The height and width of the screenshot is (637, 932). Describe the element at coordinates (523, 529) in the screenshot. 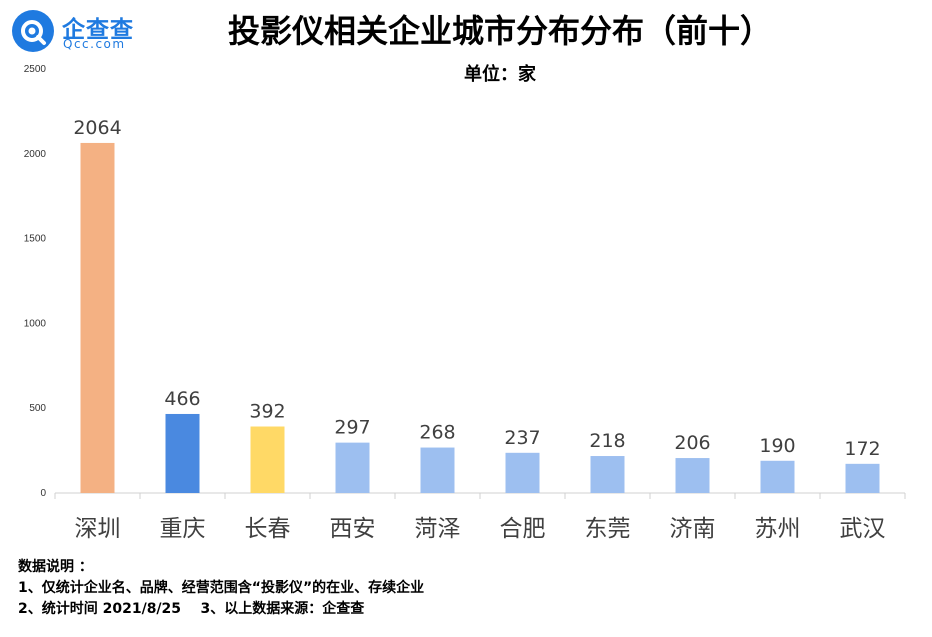

I see `category-label: 合肥` at that location.